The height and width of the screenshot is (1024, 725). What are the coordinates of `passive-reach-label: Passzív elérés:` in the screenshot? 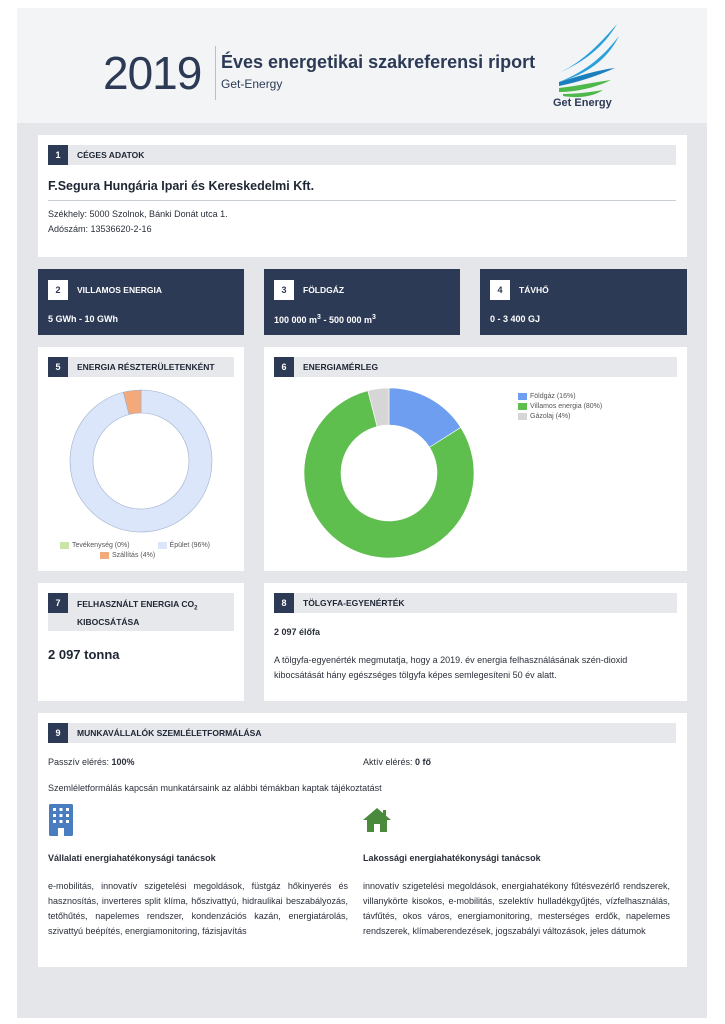 It's located at (80, 762).